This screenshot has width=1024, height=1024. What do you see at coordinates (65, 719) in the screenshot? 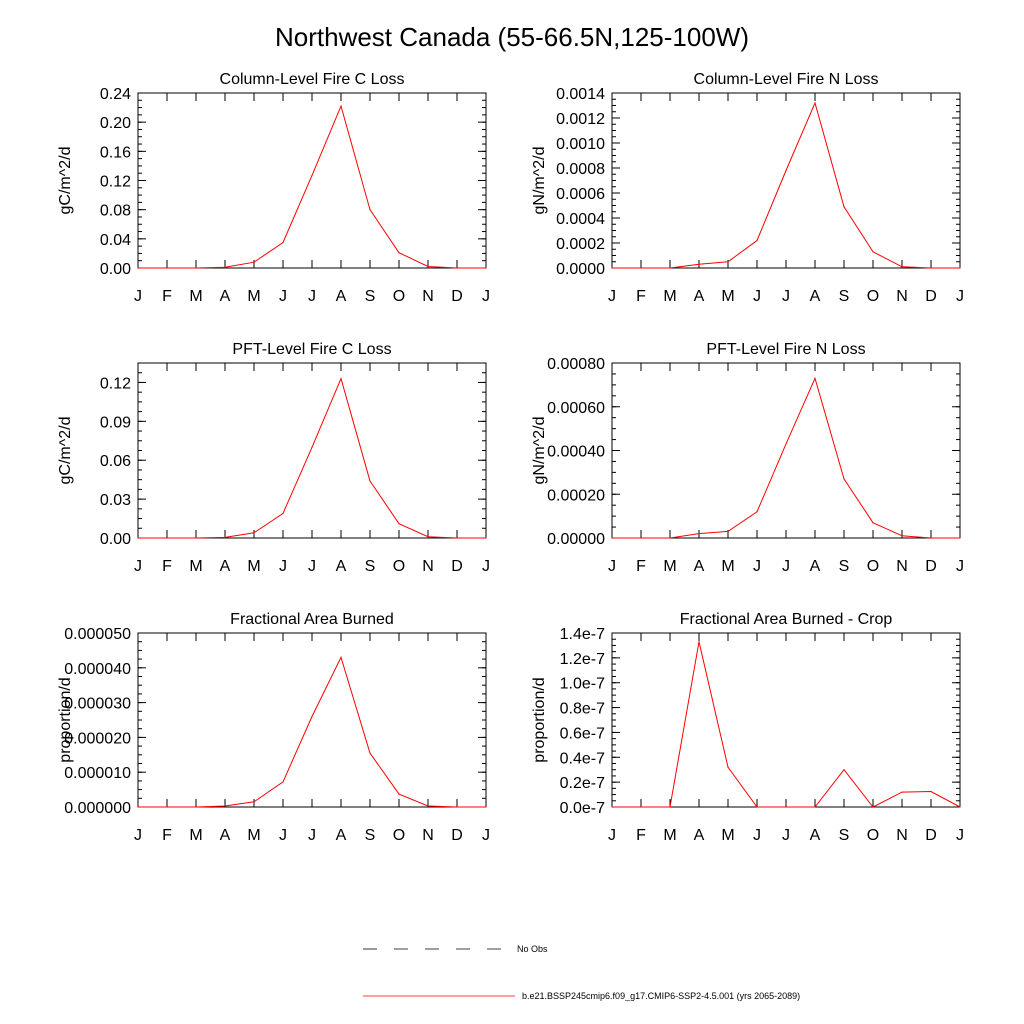
I see `y-axis-label: proportion/d` at bounding box center [65, 719].